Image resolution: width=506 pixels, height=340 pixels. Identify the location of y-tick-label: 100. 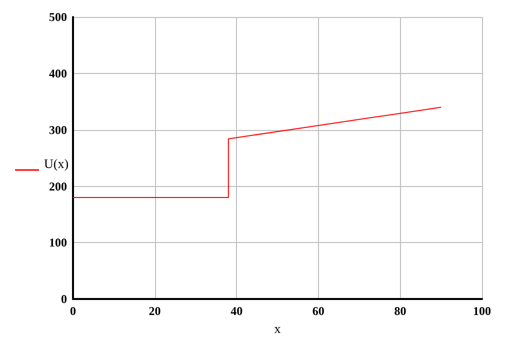
(58, 243).